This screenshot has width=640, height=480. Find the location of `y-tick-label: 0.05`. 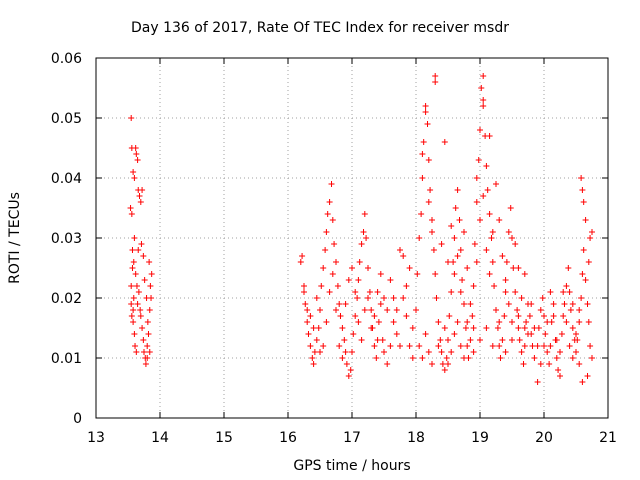

y-tick-label: 0.05 is located at coordinates (66, 119).